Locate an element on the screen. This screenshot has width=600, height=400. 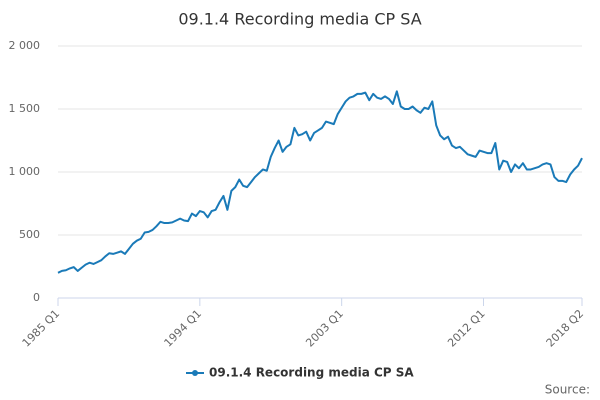
source: Source: is located at coordinates (567, 390).